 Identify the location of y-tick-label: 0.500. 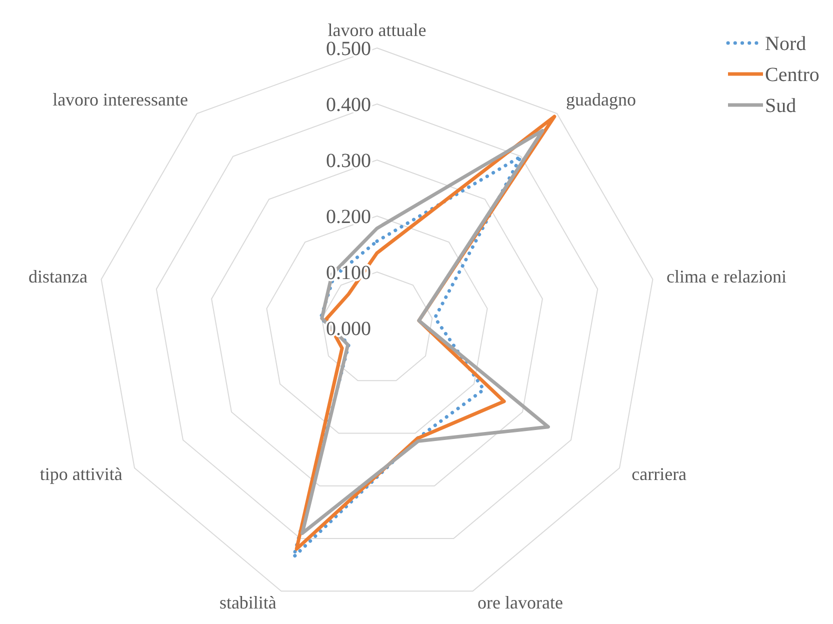
(348, 49).